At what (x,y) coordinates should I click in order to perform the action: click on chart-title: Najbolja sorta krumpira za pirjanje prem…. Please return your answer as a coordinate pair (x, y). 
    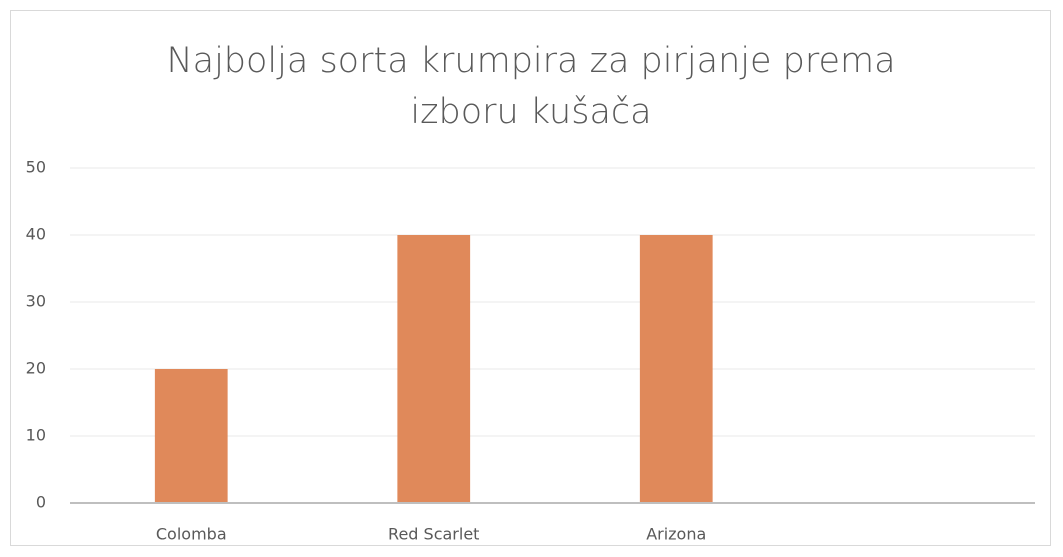
    Looking at the image, I should click on (531, 86).